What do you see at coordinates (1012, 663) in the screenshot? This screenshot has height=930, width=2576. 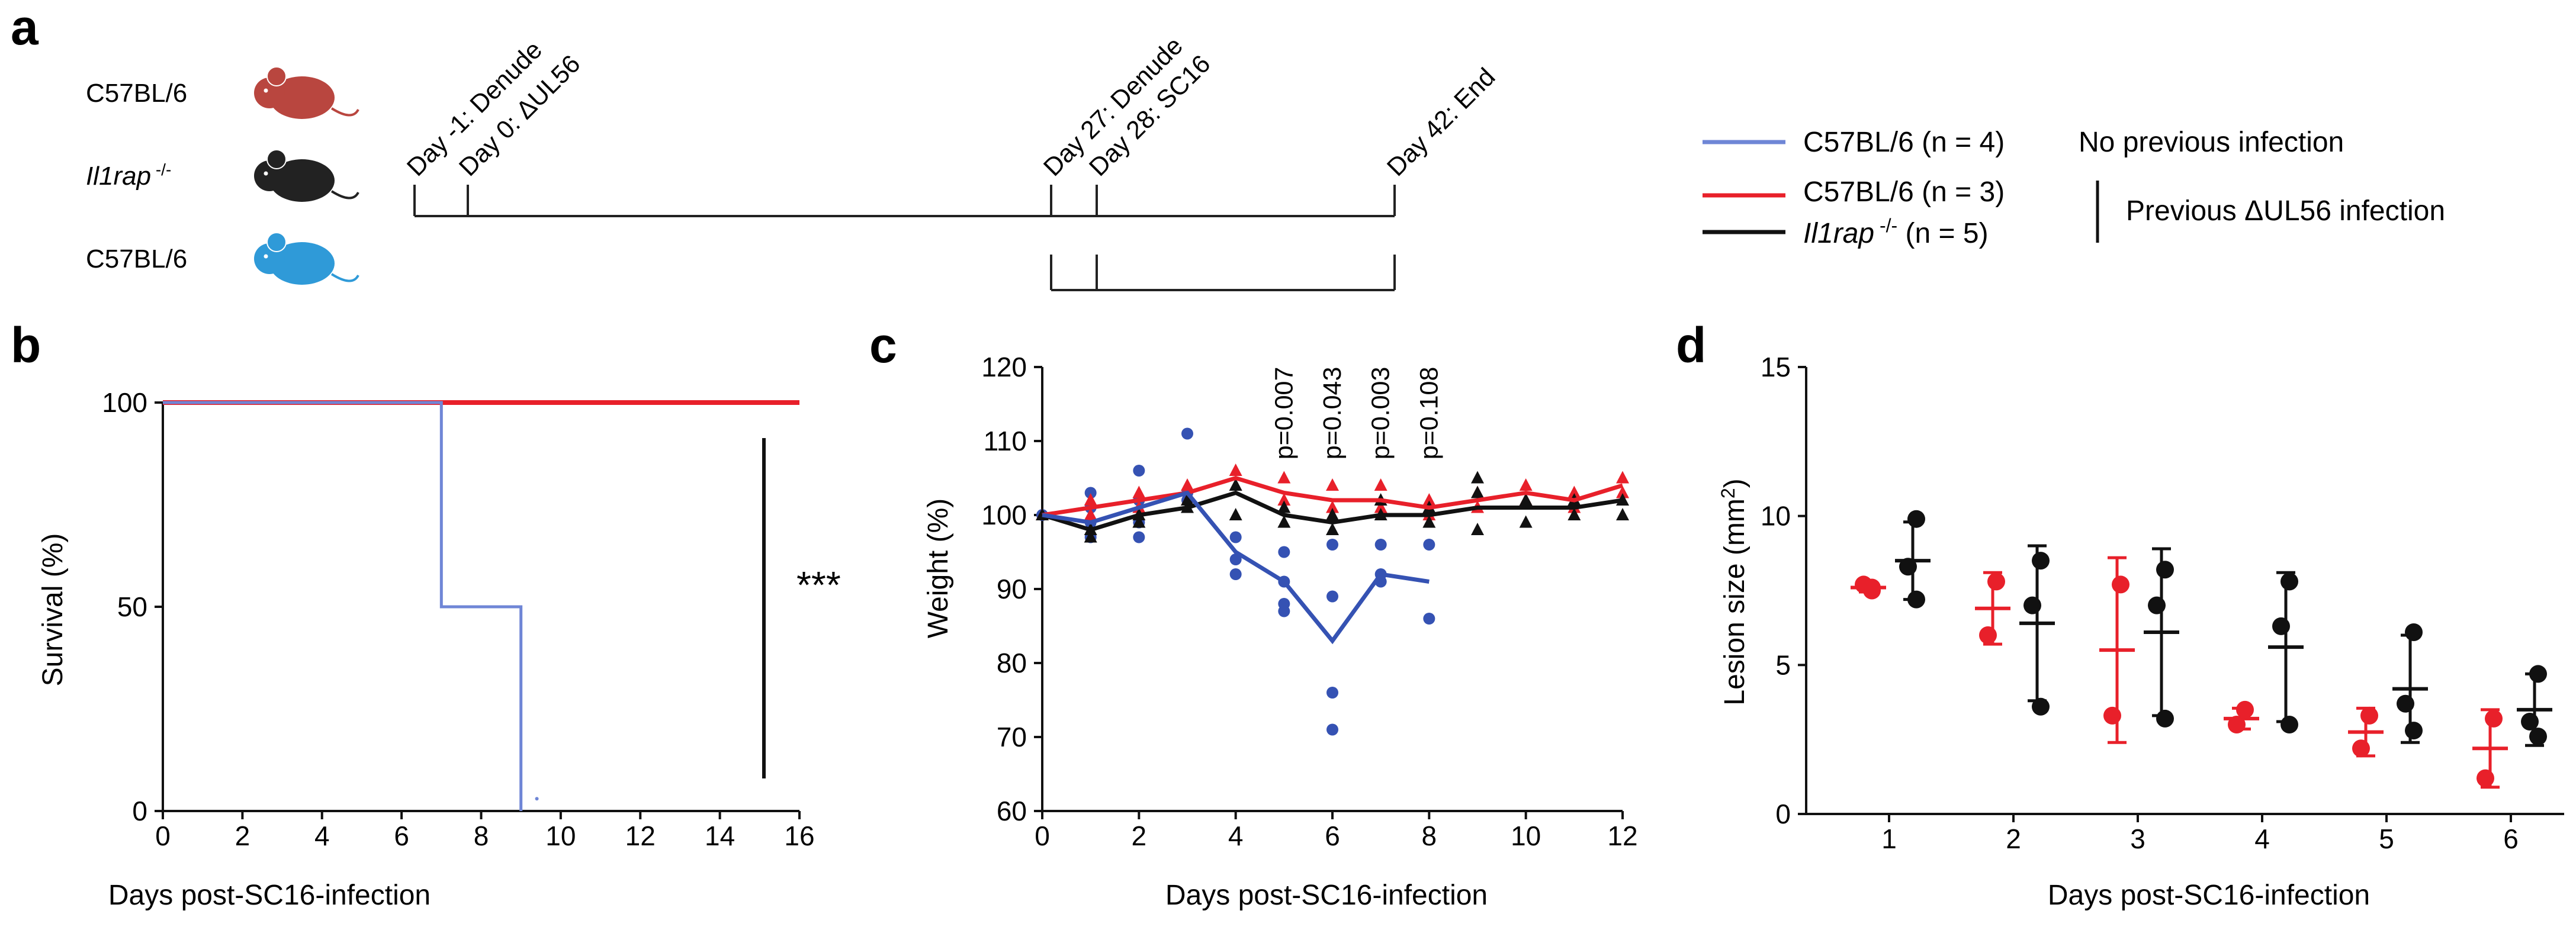 I see `y-tick-label: 80` at bounding box center [1012, 663].